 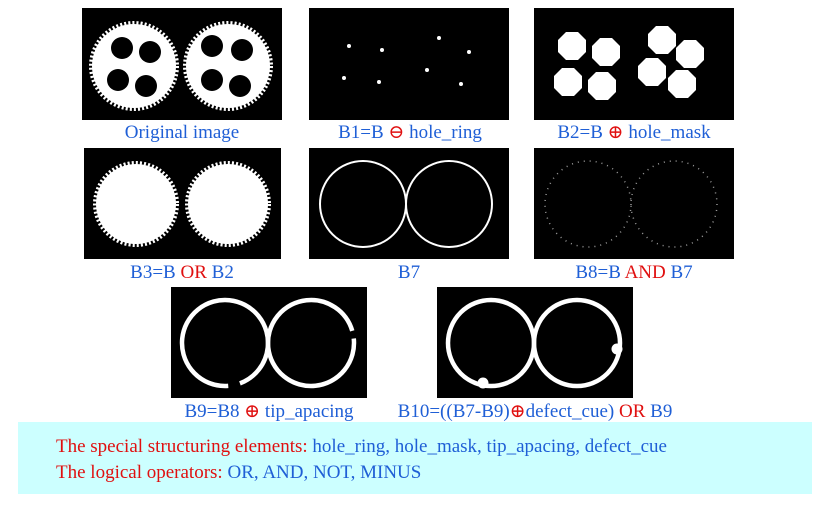 I want to click on b8-dotted-rings-image, so click(x=631, y=204).